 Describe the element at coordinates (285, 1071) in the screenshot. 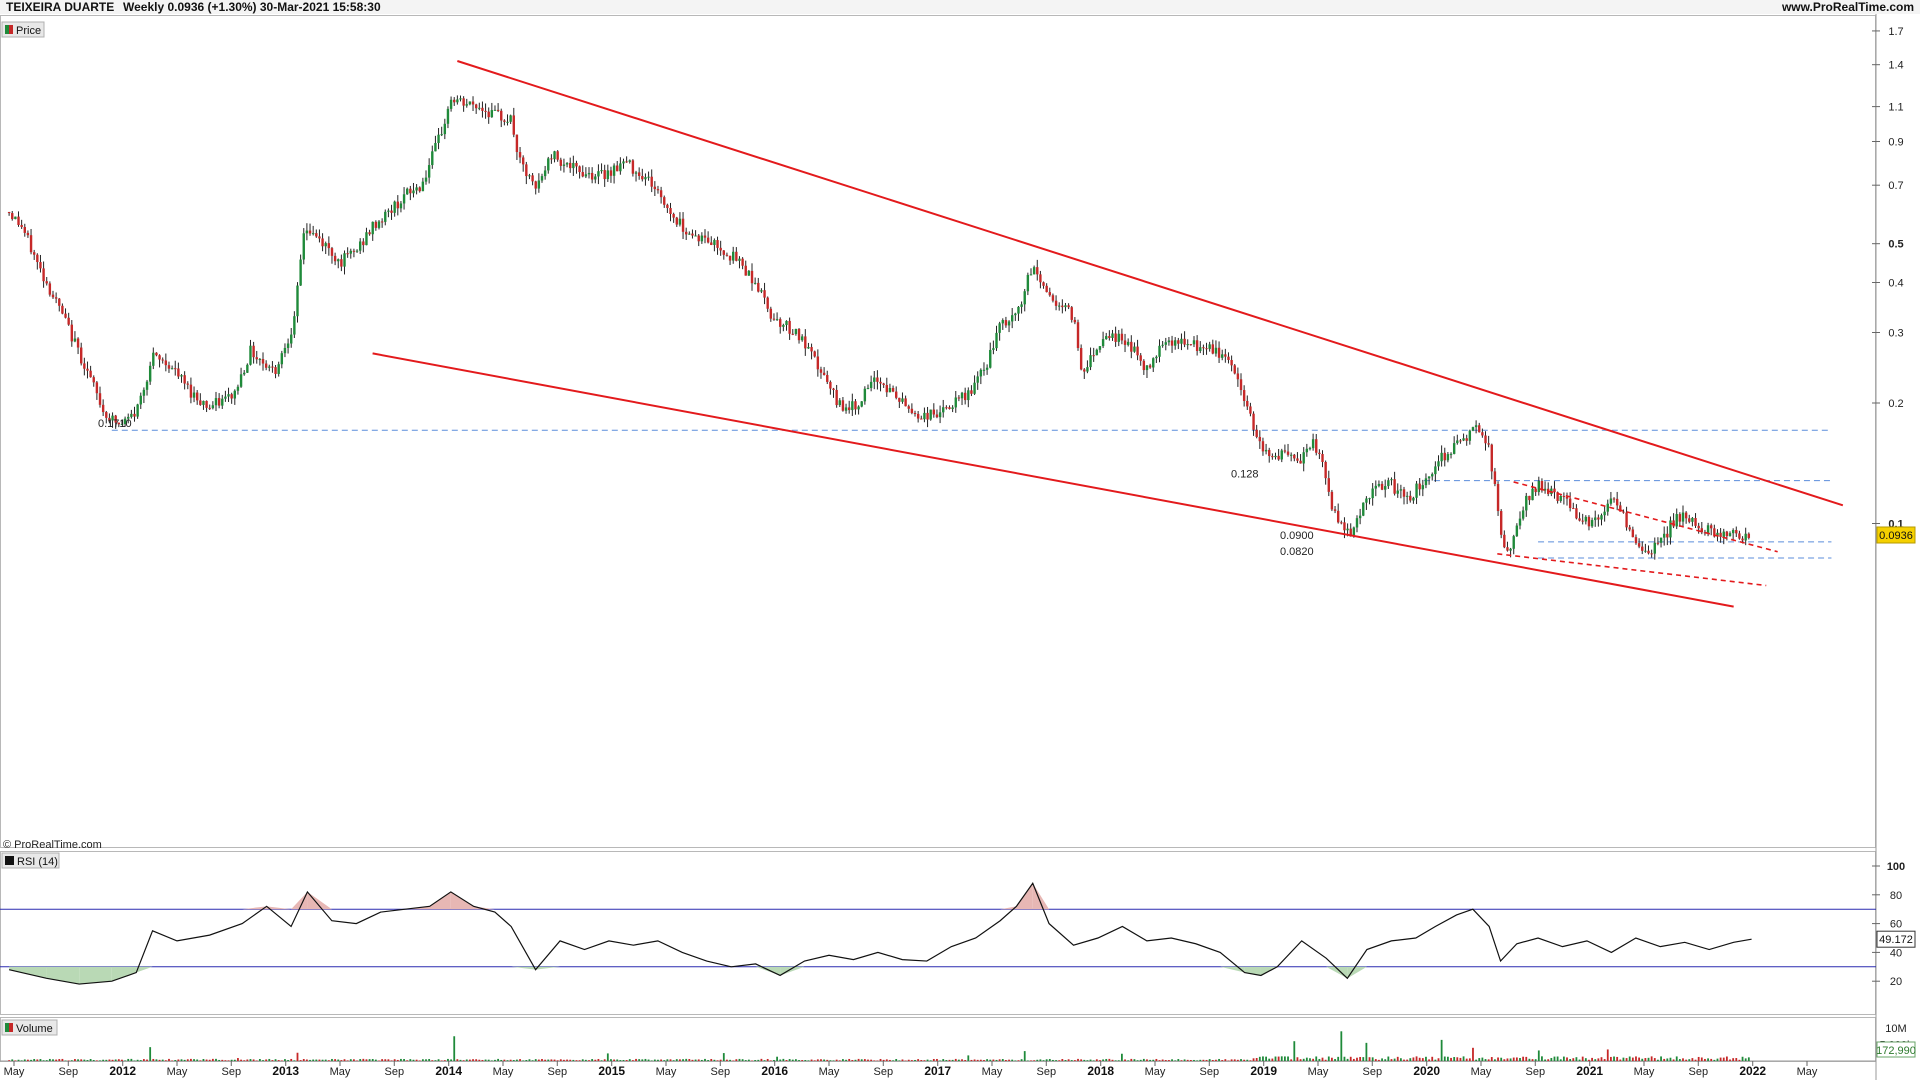

I see `time-tick-label: 2013` at that location.